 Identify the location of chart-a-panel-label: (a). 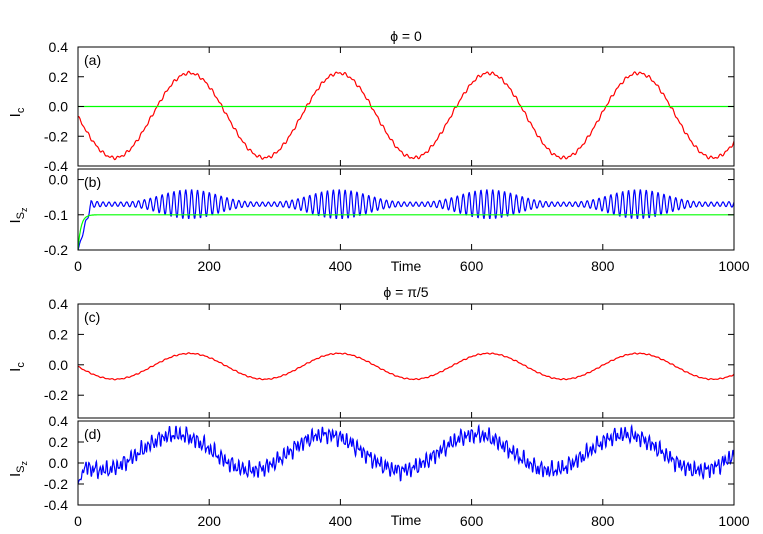
(92, 60).